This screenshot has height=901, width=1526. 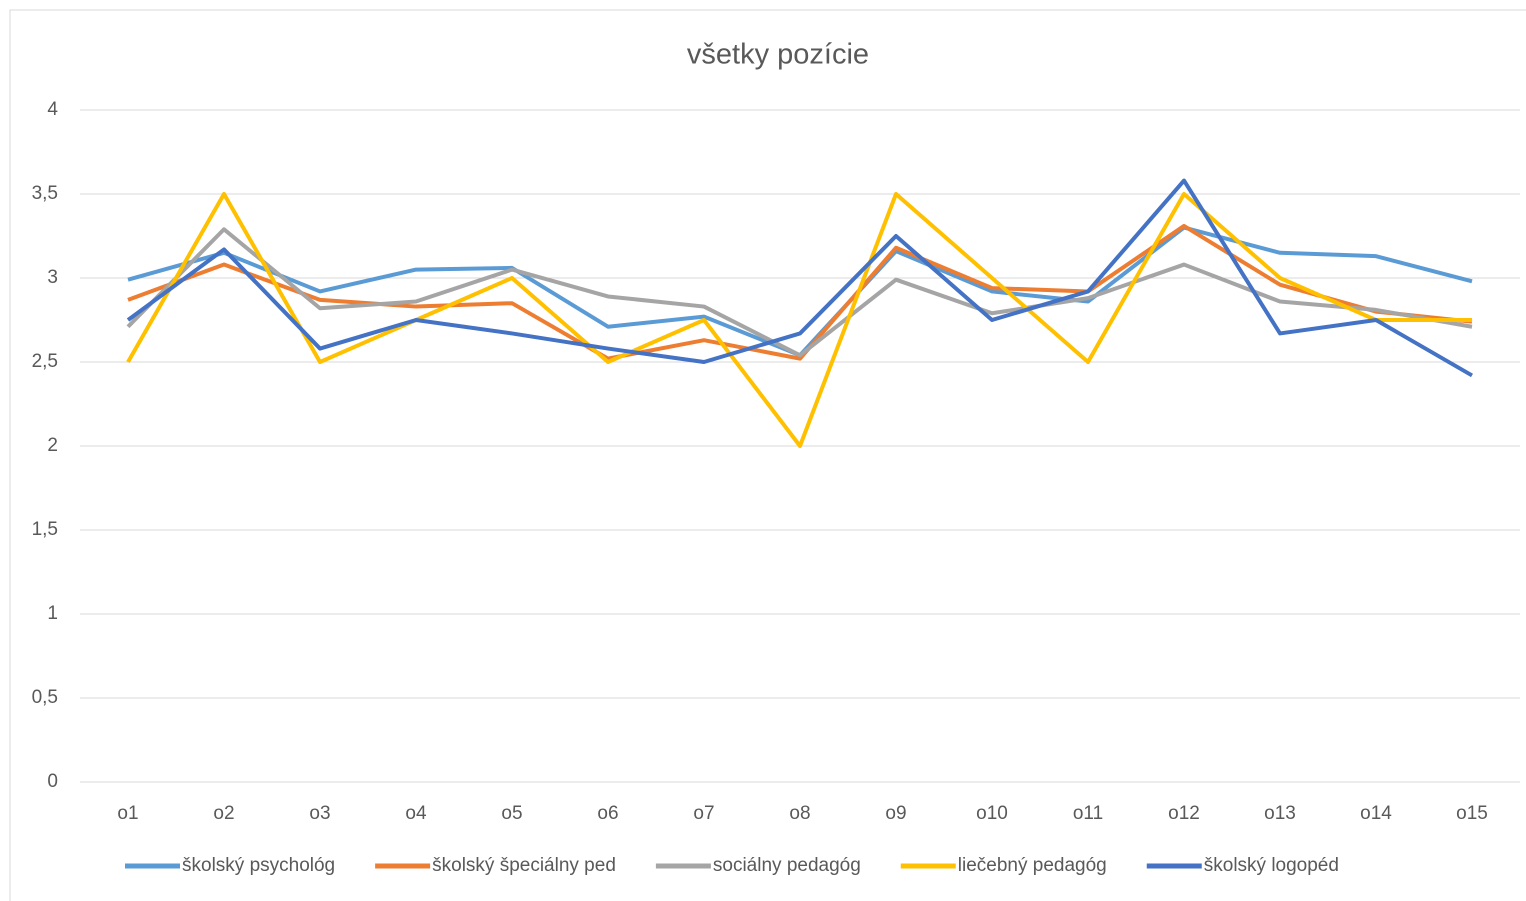 I want to click on legend-label: liečebný pedagóg, so click(x=1032, y=865).